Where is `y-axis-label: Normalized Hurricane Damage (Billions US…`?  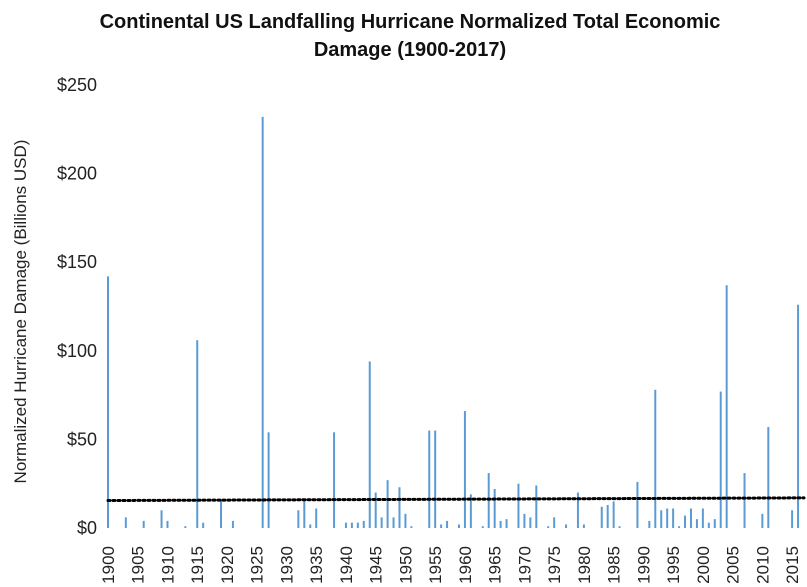
y-axis-label: Normalized Hurricane Damage (Billions US… is located at coordinates (20, 312).